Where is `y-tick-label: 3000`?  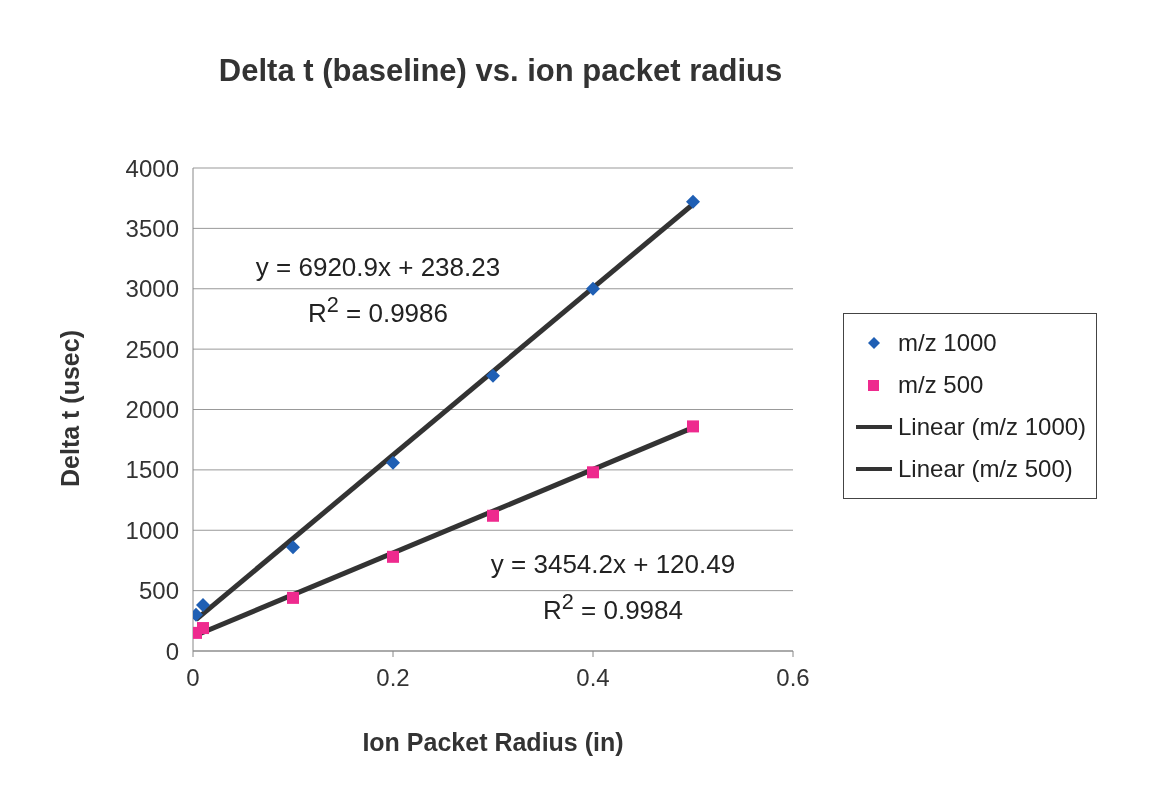
y-tick-label: 3000 is located at coordinates (152, 289).